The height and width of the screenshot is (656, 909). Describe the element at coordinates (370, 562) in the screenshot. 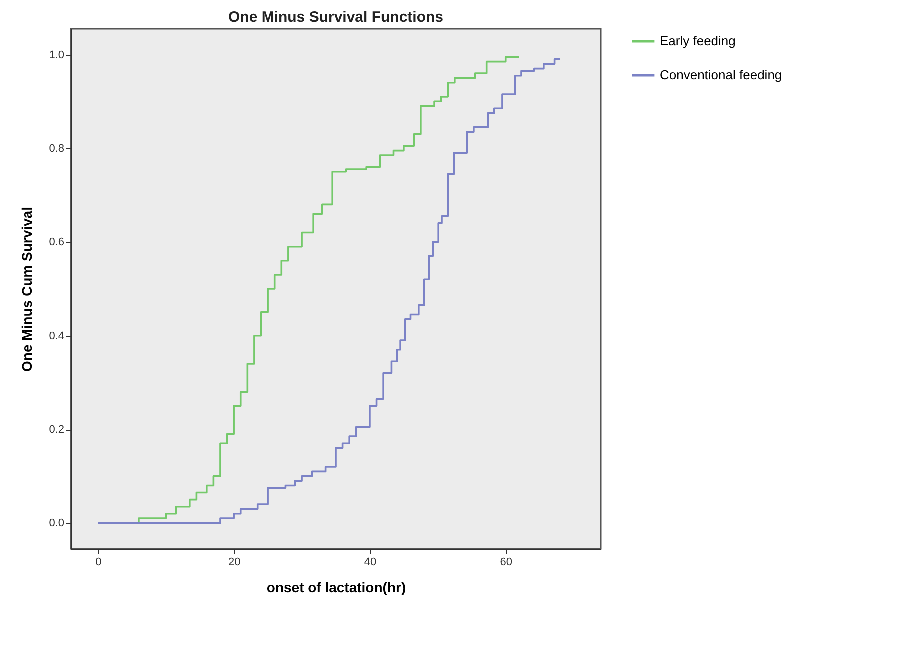

I see `x-tick-label: 40` at that location.